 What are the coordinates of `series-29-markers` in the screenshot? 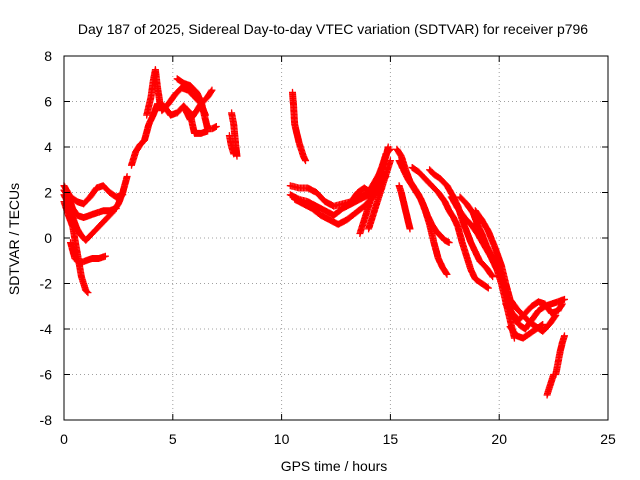 It's located at (550, 385).